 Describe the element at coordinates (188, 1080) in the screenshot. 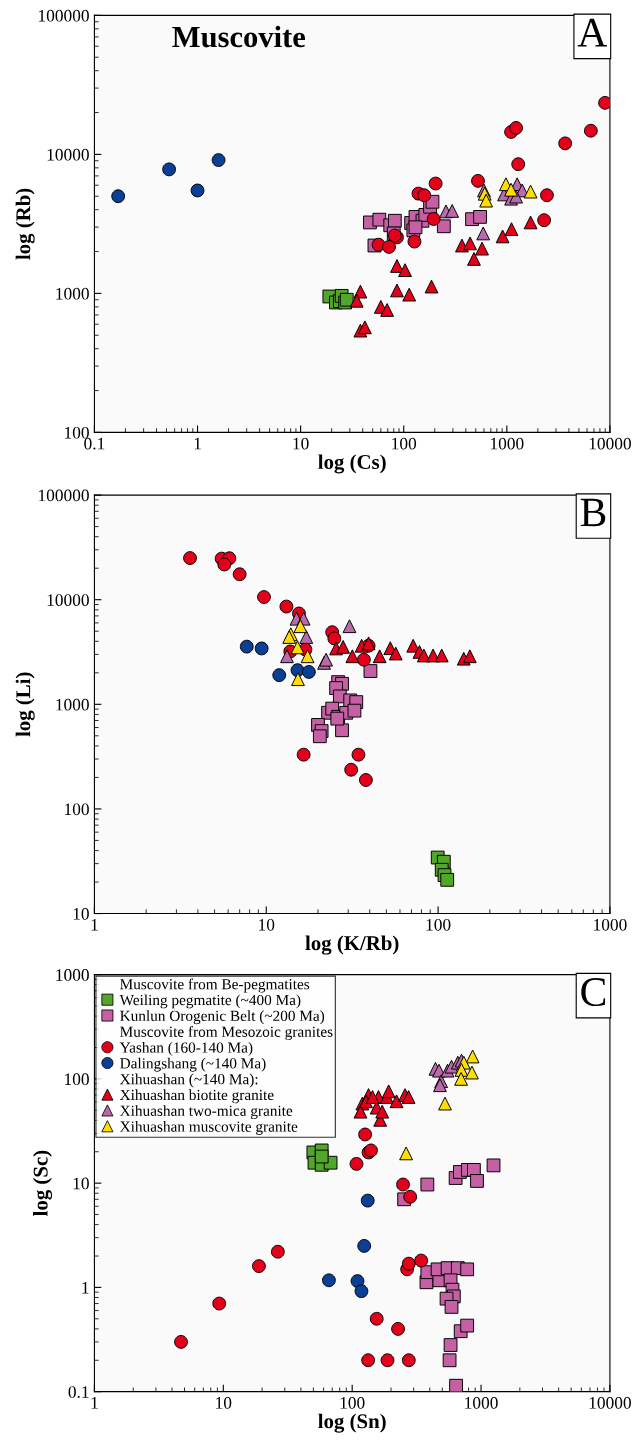

I see `annotation: Xihuashan (~140 Ma):` at that location.